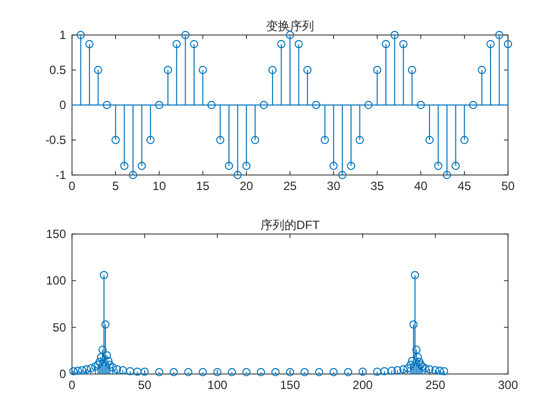  What do you see at coordinates (508, 385) in the screenshot?
I see `x-tick-label: 300` at bounding box center [508, 385].